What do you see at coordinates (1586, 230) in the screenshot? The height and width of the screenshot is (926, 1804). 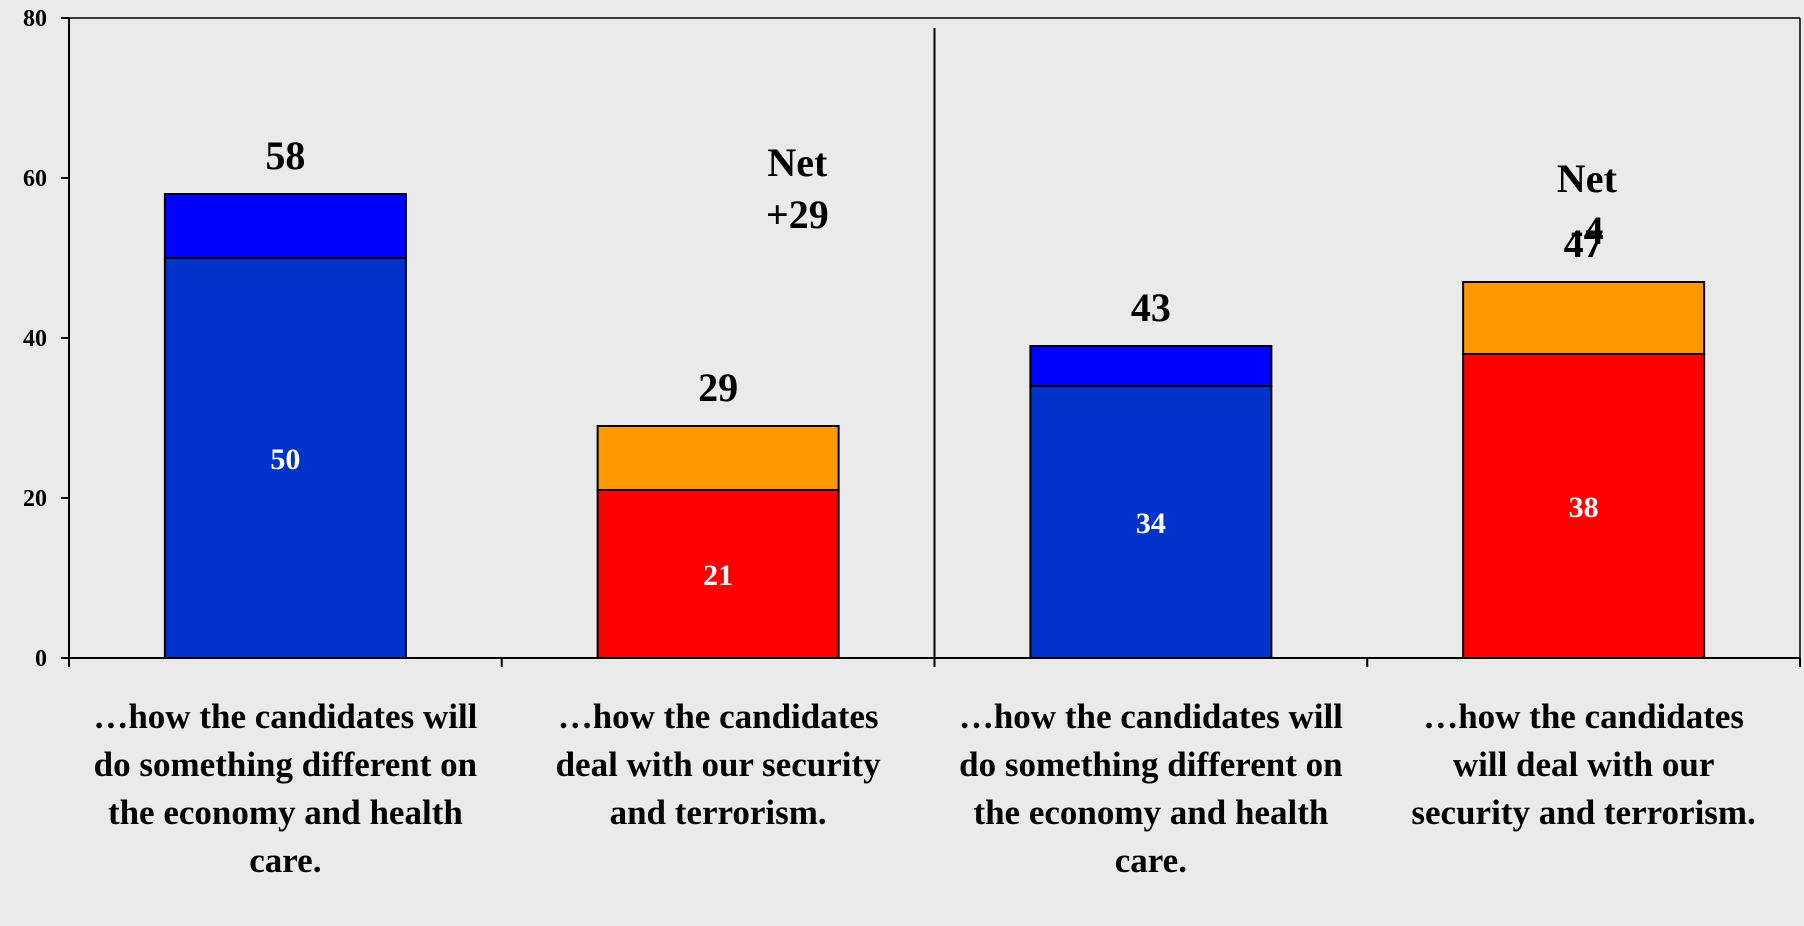 I see `net-annotation-line2: -4` at bounding box center [1586, 230].